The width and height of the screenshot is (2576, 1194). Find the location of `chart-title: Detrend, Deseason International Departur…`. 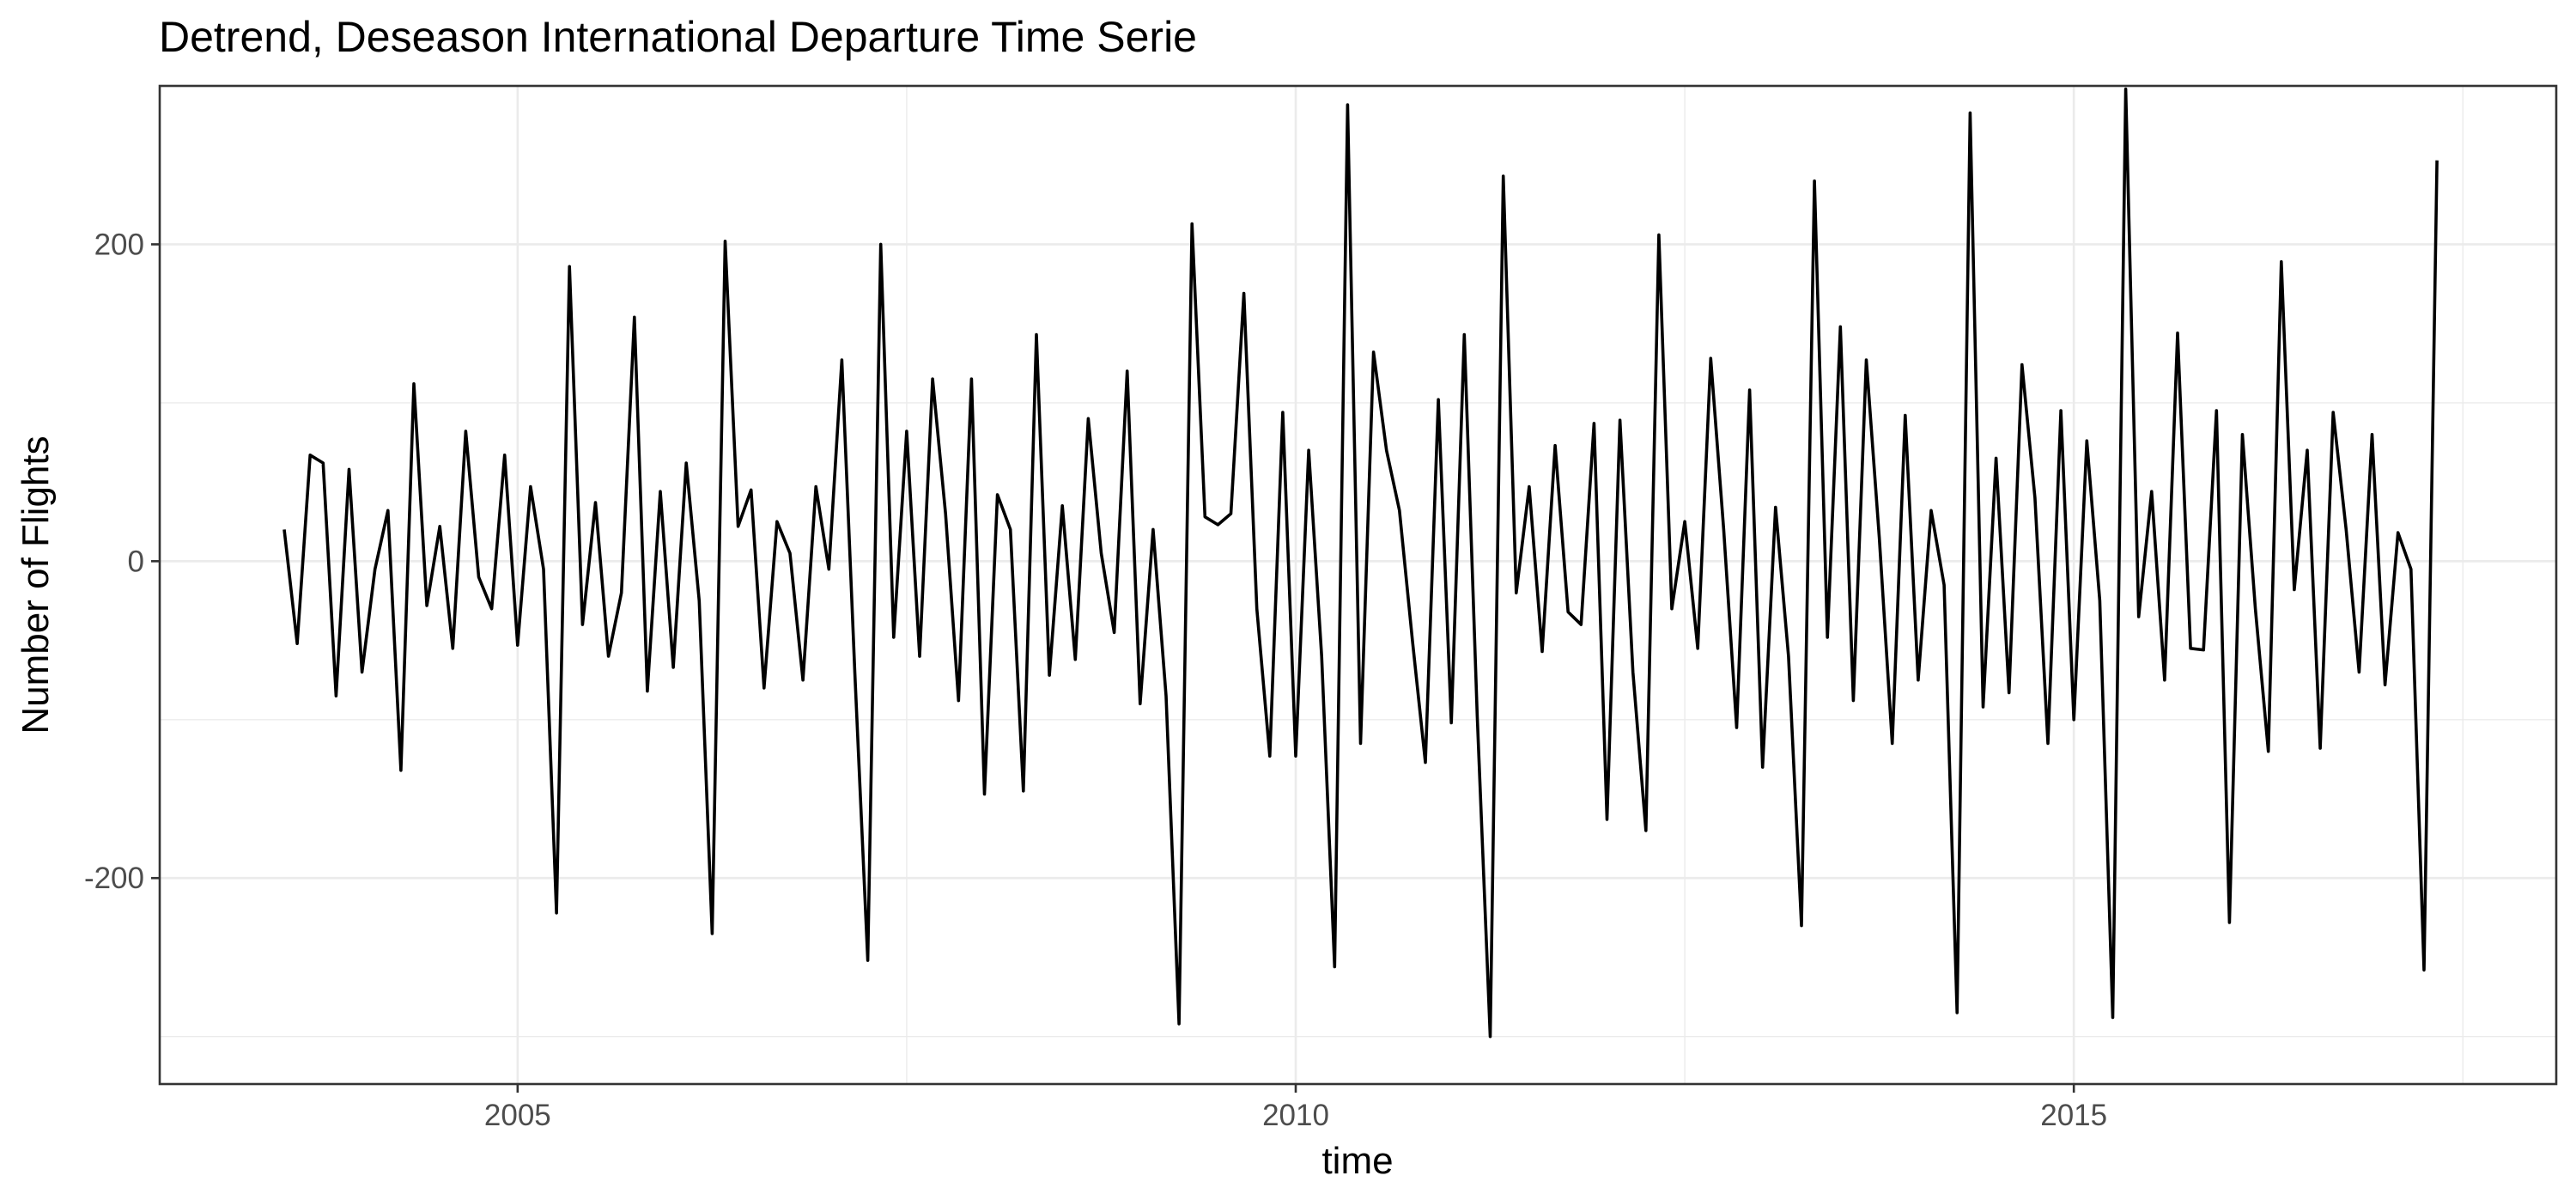

chart-title: Detrend, Deseason International Departur… is located at coordinates (678, 37).